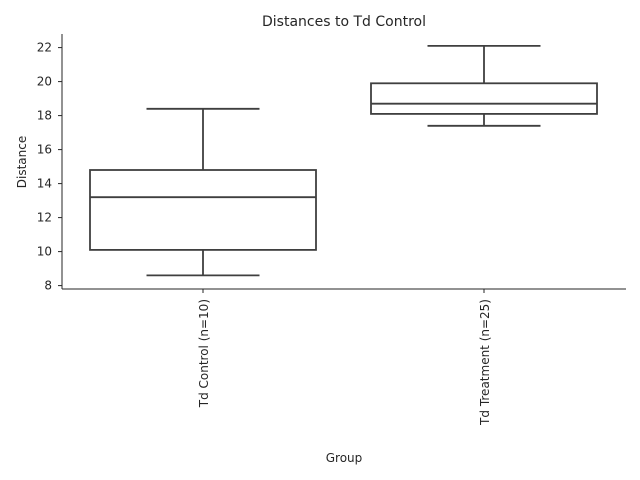 The height and width of the screenshot is (480, 640). Describe the element at coordinates (44, 150) in the screenshot. I see `y-tick-label: 16` at that location.